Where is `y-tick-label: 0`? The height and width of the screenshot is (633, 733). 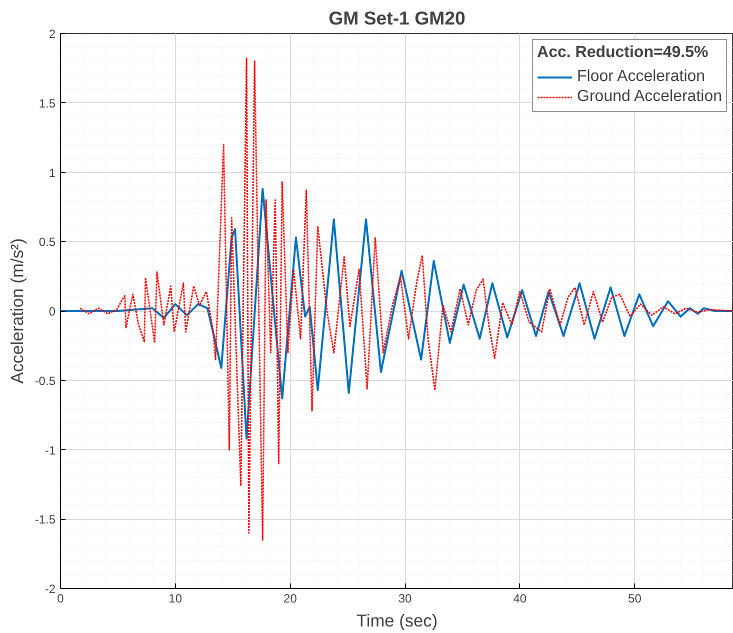 y-tick-label: 0 is located at coordinates (52, 311).